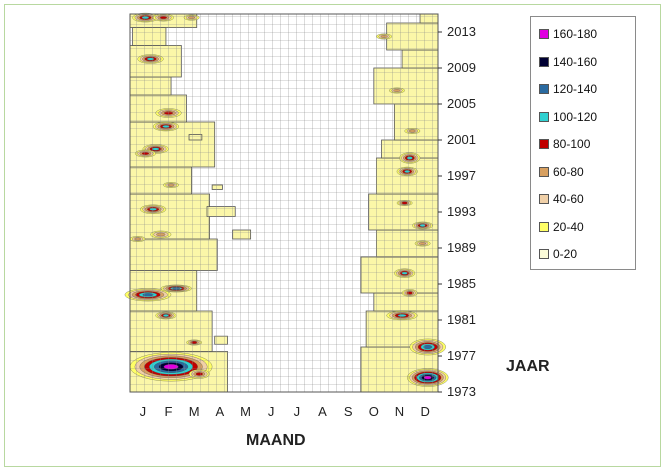 The height and width of the screenshot is (472, 667). What do you see at coordinates (461, 103) in the screenshot?
I see `y-tick-label: 2005` at bounding box center [461, 103].